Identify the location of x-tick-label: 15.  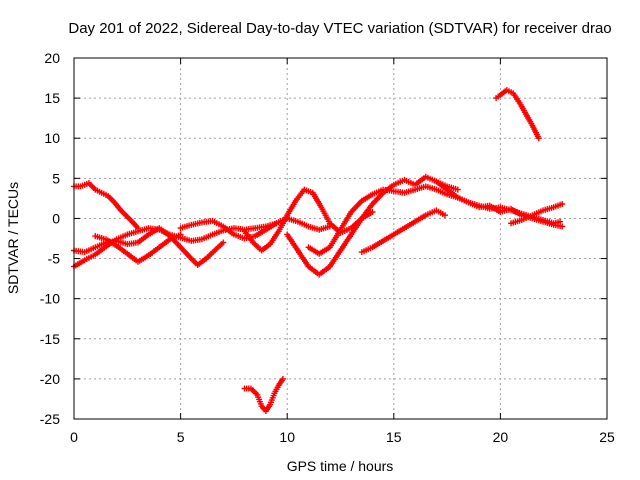
(394, 437).